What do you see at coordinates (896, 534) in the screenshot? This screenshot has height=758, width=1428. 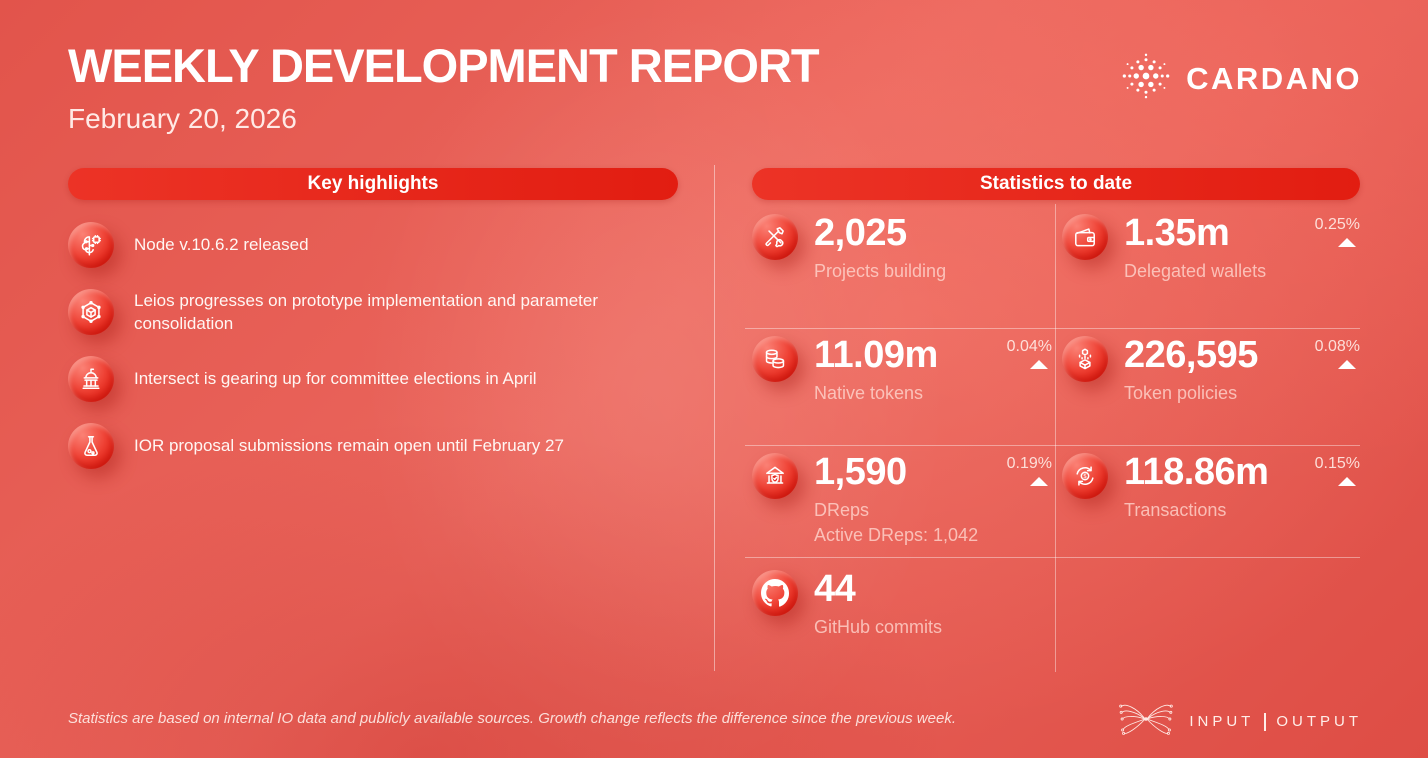 I see `stat-sublabel: Active DReps: 1,042` at bounding box center [896, 534].